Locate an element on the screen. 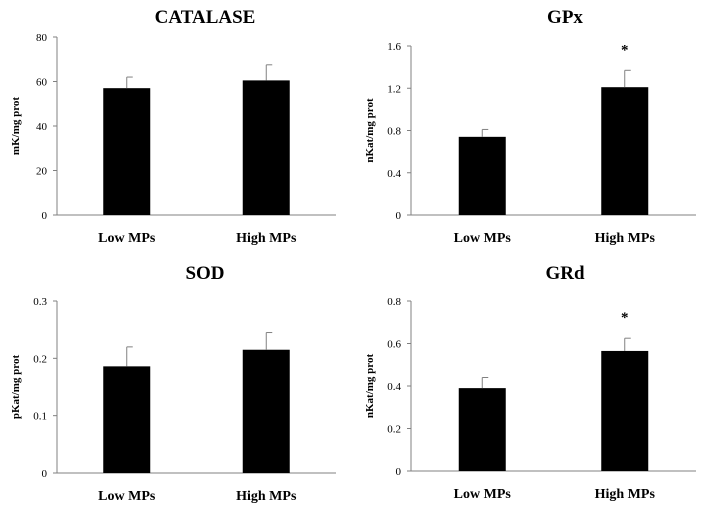  y-axis-label: mK/mg prot is located at coordinates (16, 126).